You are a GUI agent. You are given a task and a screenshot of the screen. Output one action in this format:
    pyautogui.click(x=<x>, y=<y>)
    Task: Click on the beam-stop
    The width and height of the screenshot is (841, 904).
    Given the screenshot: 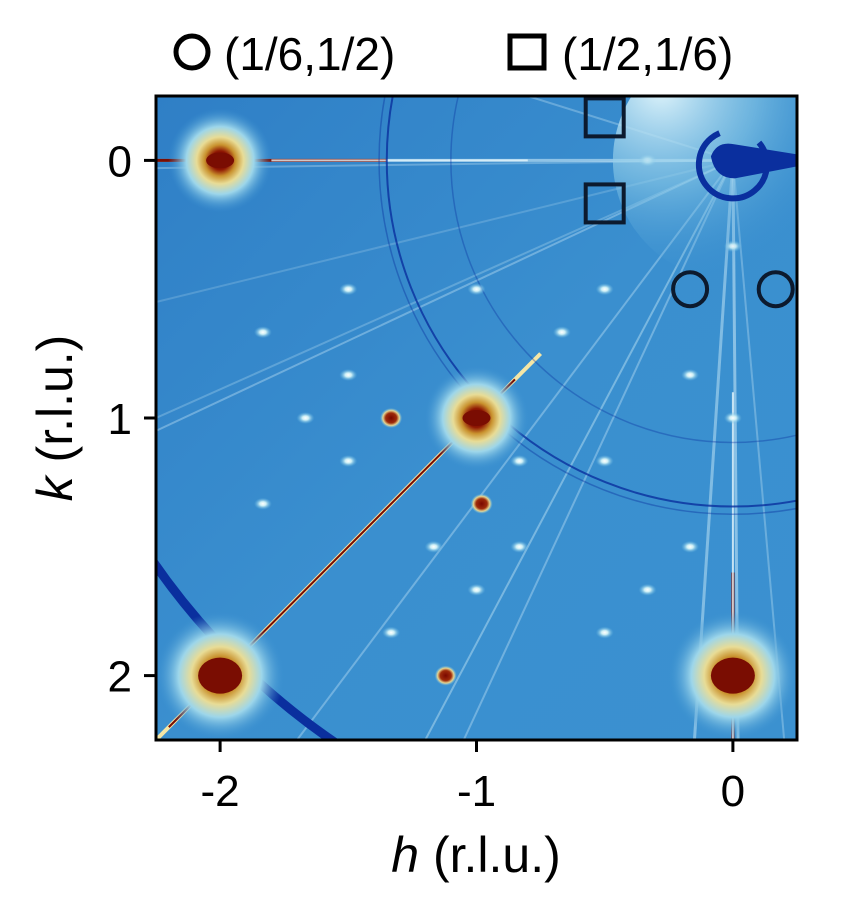 What is the action you would take?
    pyautogui.click(x=704, y=188)
    